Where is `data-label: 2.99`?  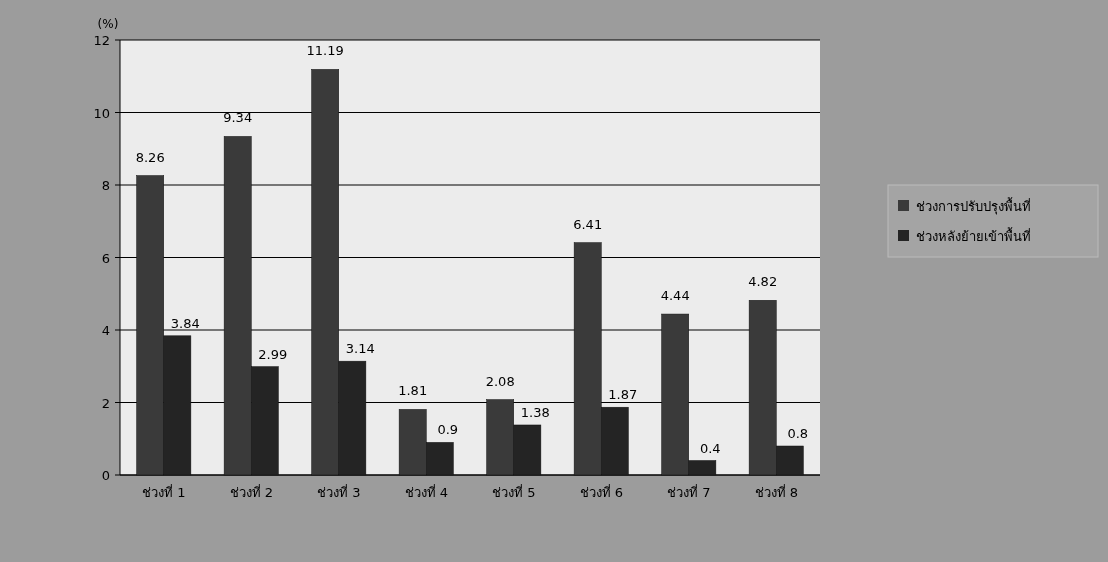 data-label: 2.99 is located at coordinates (273, 354).